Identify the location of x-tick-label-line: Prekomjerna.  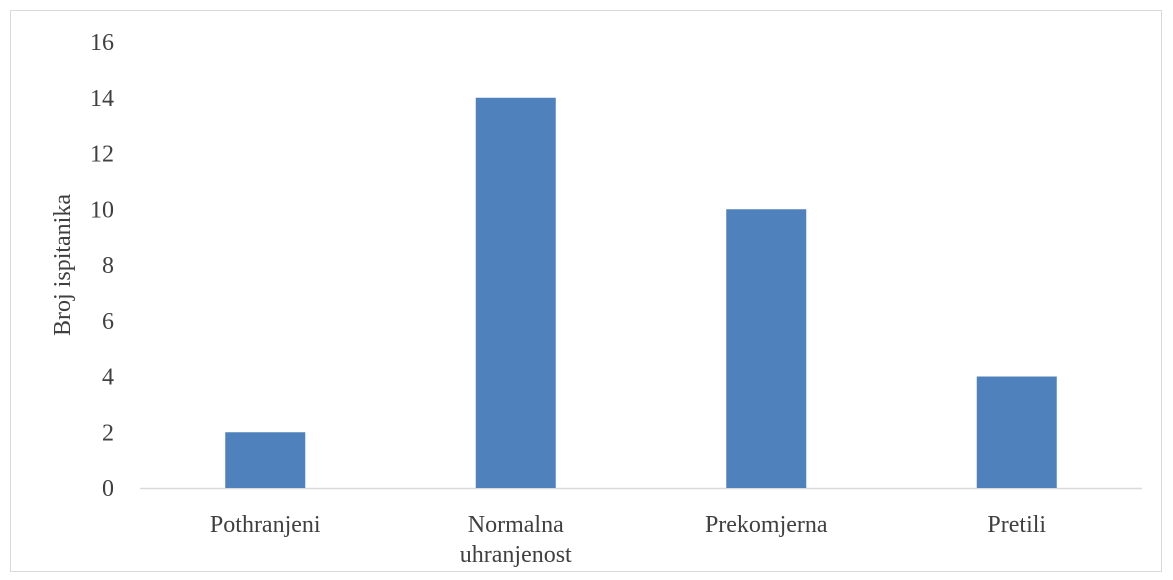
(766, 525).